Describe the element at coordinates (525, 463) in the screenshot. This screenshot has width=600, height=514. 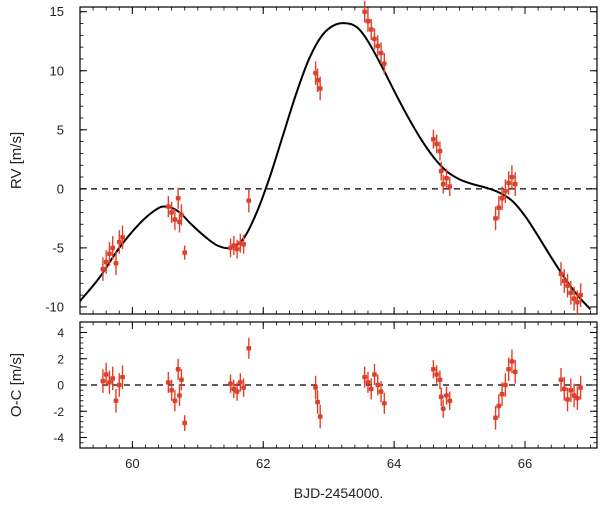
I see `x-tick-label: 66` at that location.